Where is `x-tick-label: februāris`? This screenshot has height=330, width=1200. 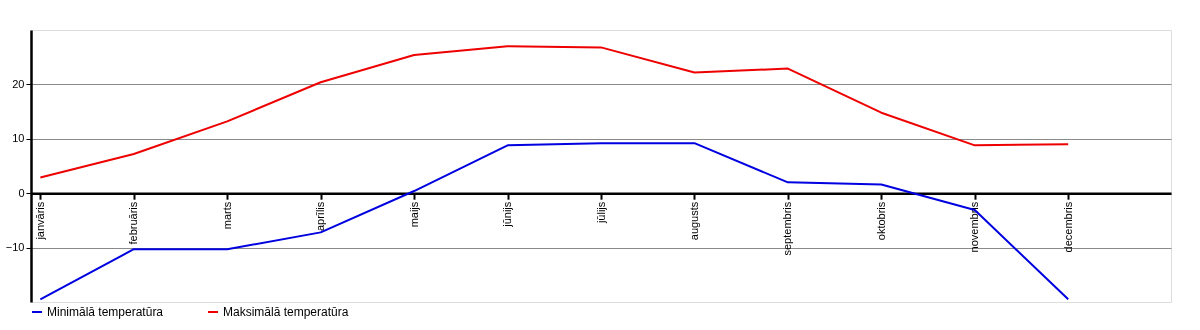 x-tick-label: februāris is located at coordinates (133, 223).